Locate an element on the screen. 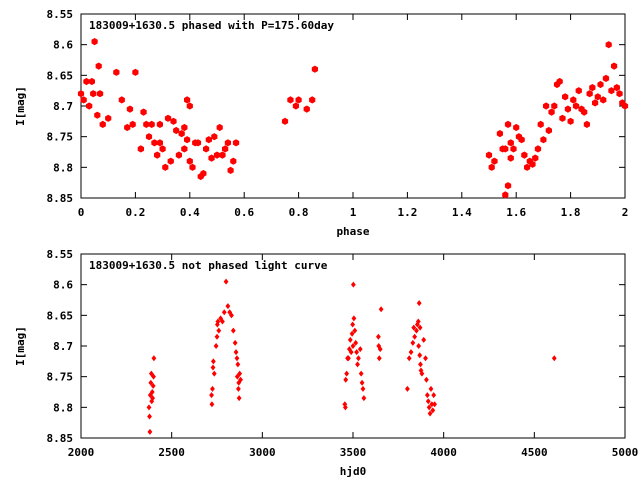  y-tick-label: 8.6 is located at coordinates (63, 285).